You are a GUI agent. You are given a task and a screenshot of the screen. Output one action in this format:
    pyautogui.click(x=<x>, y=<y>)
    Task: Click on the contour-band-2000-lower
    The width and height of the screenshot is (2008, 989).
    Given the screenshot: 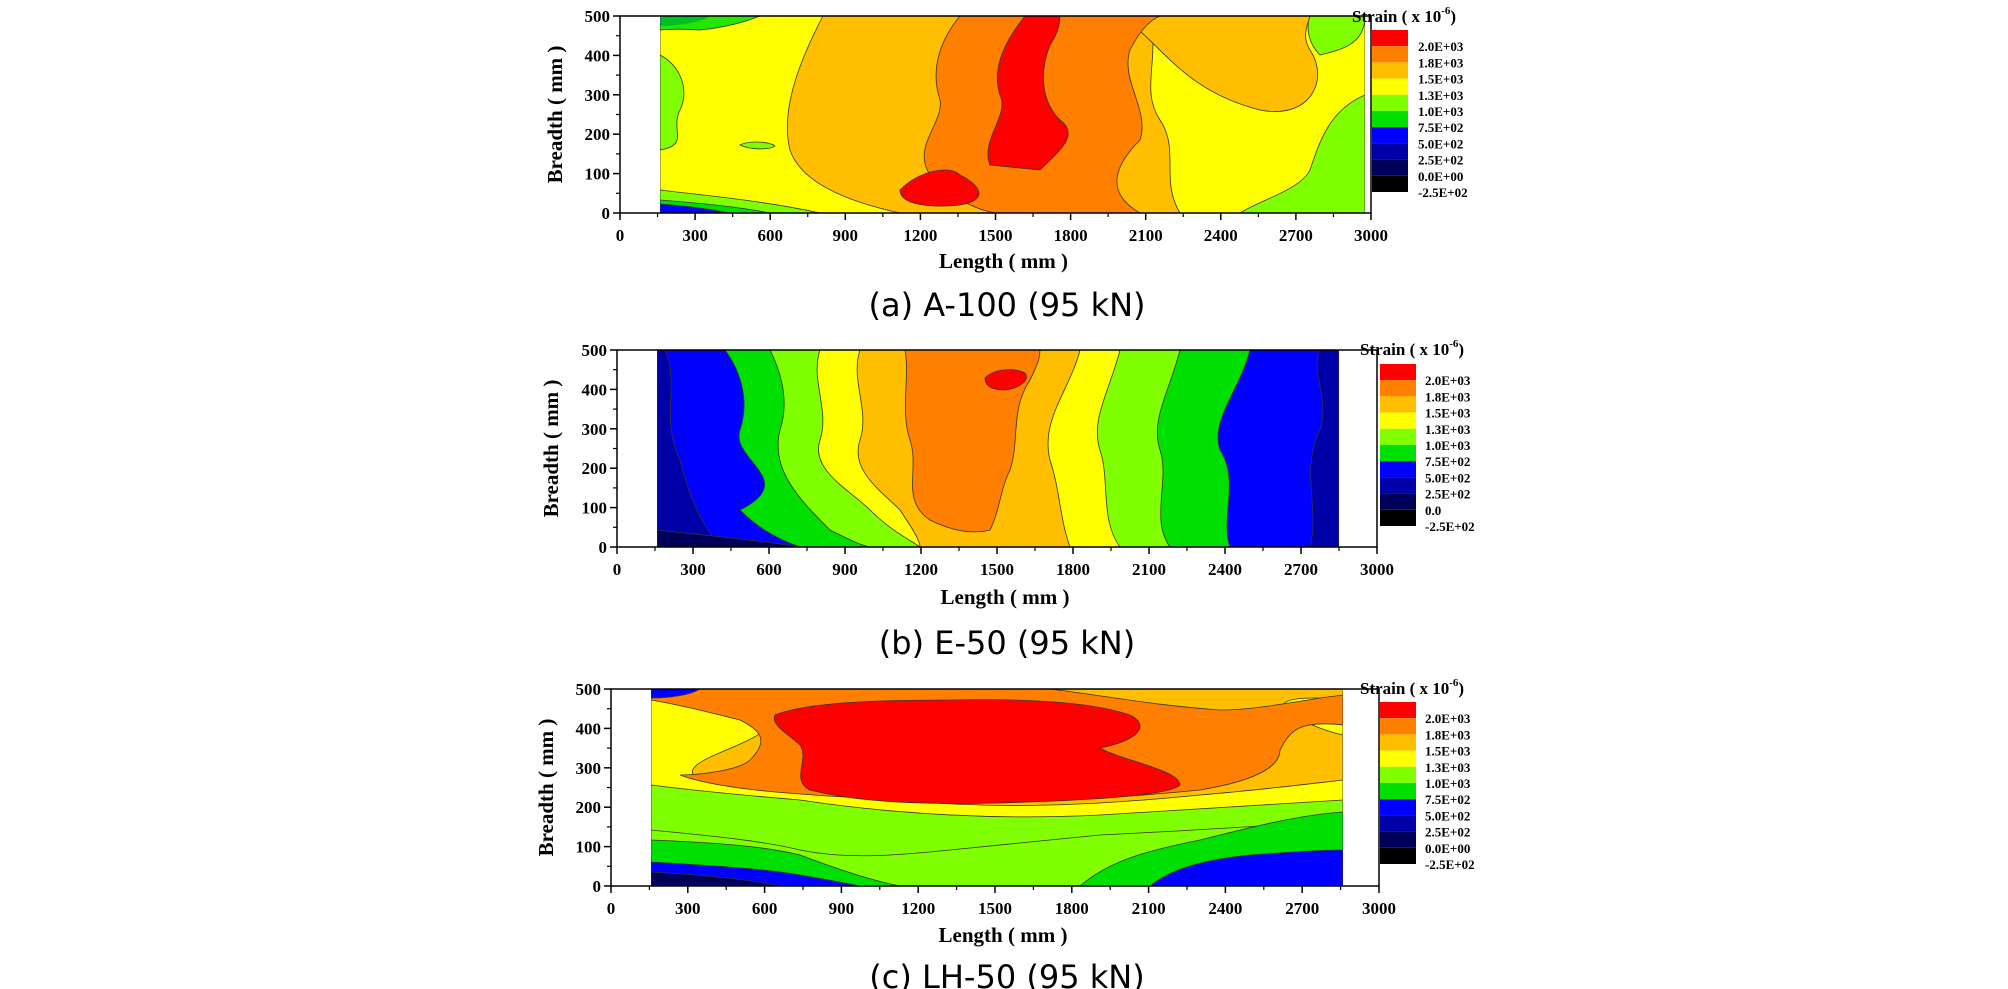 What is the action you would take?
    pyautogui.click(x=939, y=188)
    